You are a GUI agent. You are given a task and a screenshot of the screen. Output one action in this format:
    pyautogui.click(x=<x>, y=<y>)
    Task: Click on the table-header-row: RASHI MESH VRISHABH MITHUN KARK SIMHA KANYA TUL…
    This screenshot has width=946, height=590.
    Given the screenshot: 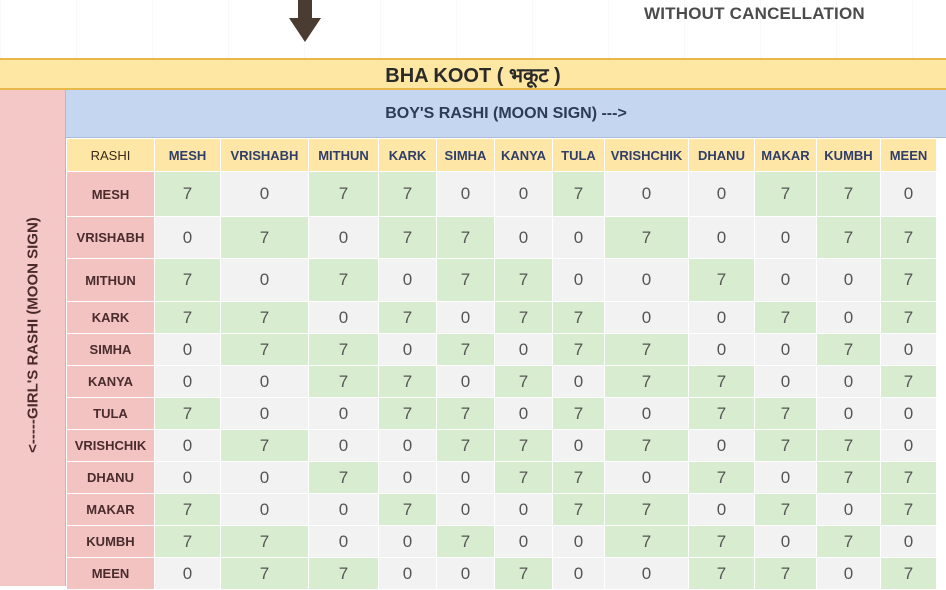 What is the action you would take?
    pyautogui.click(x=501, y=155)
    